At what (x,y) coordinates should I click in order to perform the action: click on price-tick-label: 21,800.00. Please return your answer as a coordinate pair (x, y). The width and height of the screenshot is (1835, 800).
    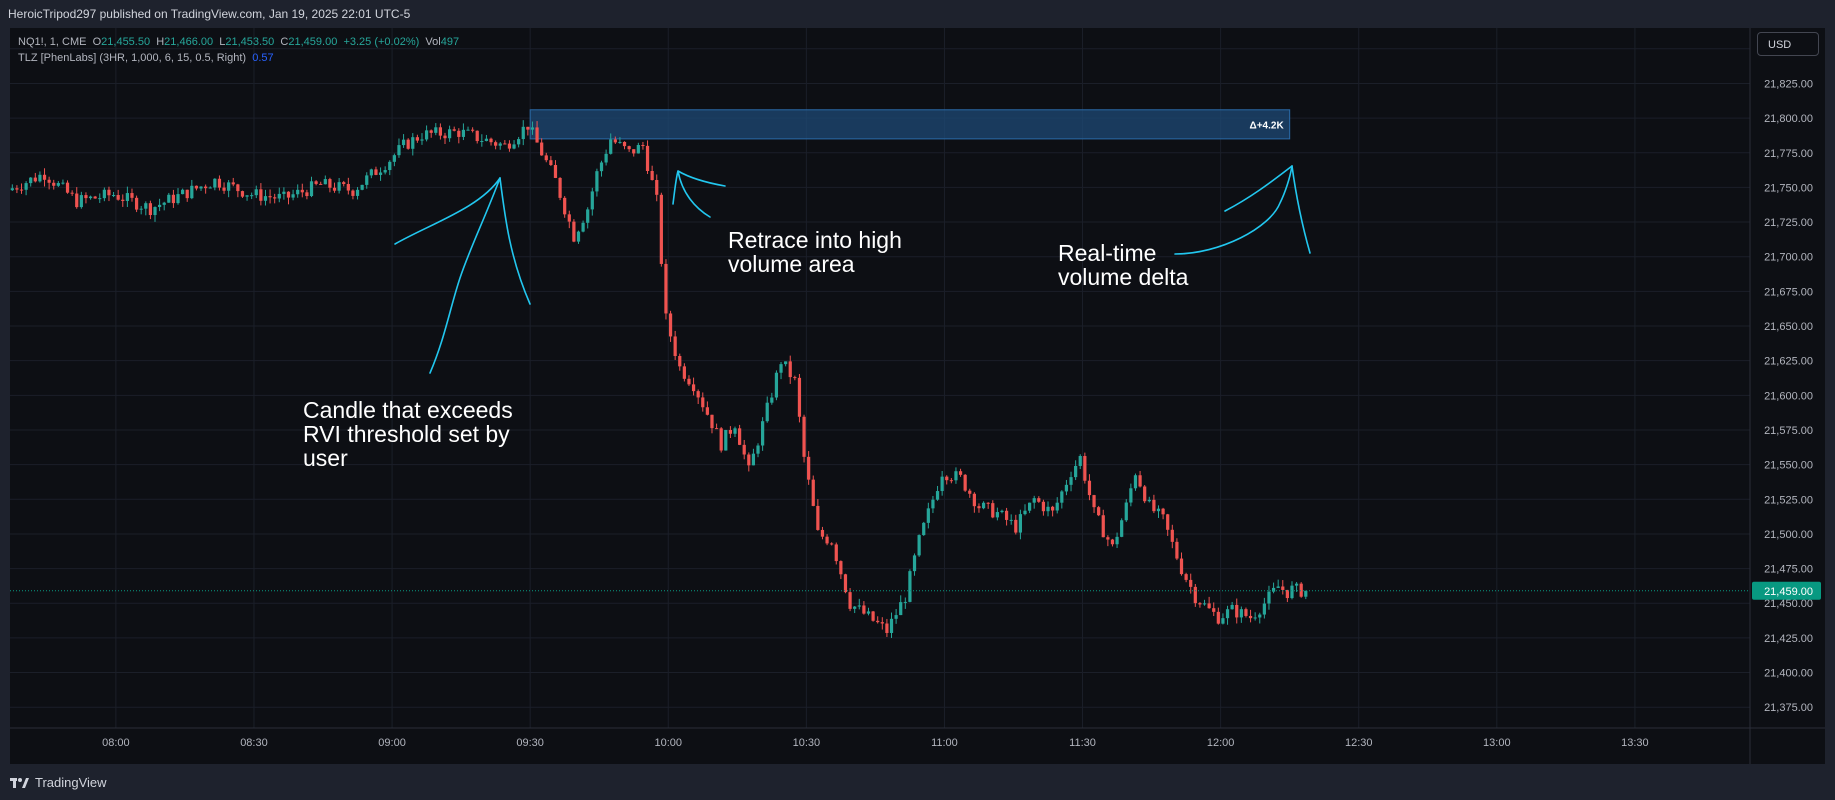
    Looking at the image, I should click on (1788, 119).